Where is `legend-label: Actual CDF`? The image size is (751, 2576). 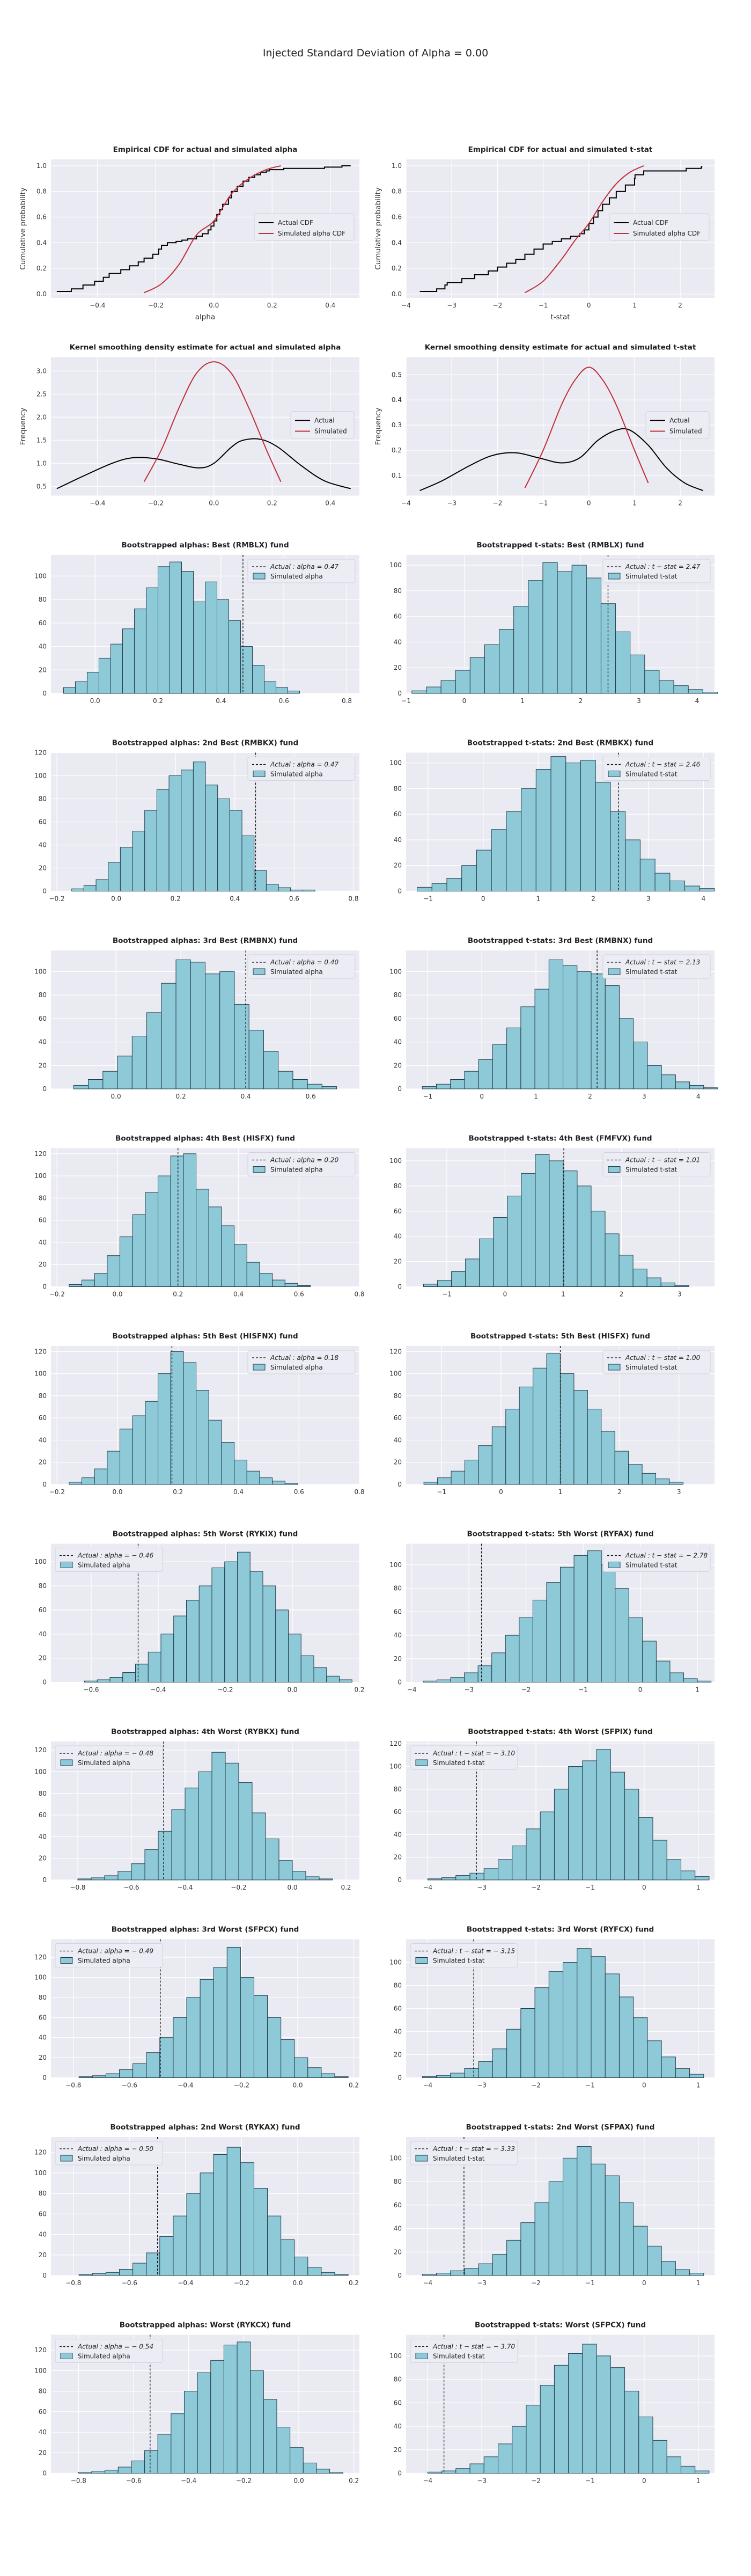
legend-label: Actual CDF is located at coordinates (650, 222).